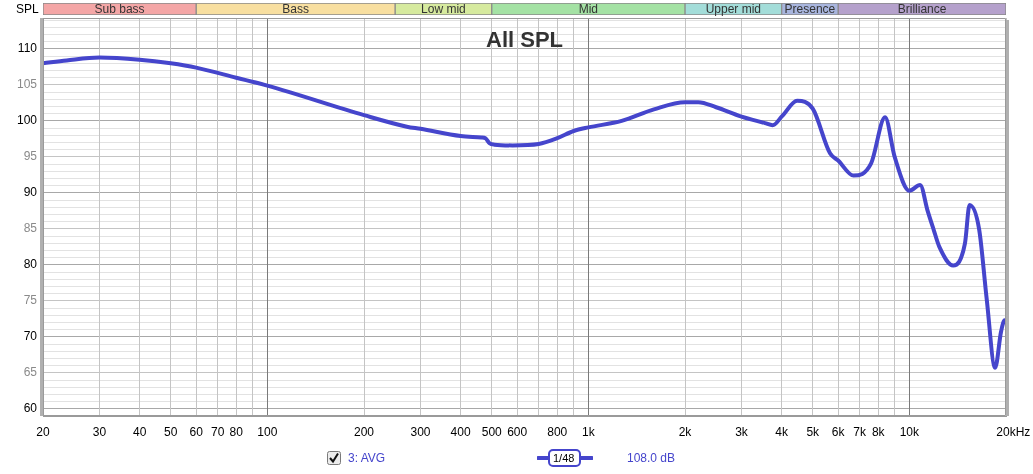 This screenshot has height=474, width=1033. What do you see at coordinates (367, 458) in the screenshot?
I see `text: 3: AVG` at bounding box center [367, 458].